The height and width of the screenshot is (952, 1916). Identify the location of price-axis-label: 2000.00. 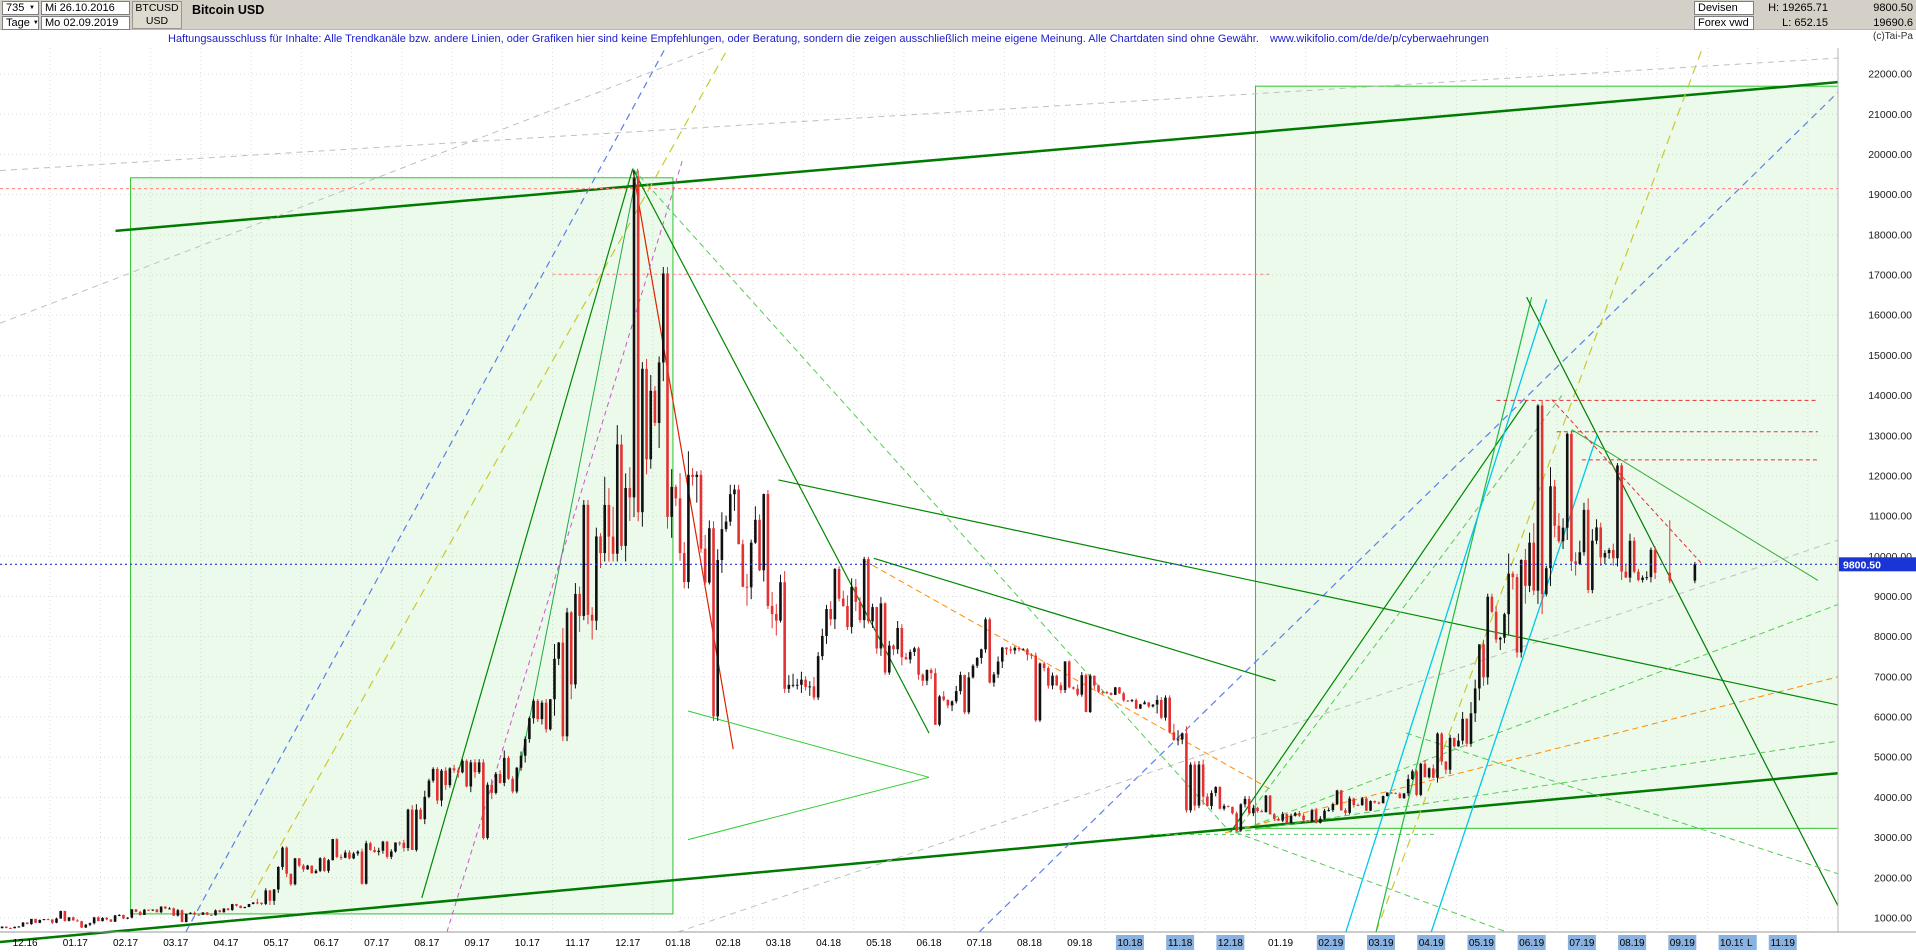
(1893, 878).